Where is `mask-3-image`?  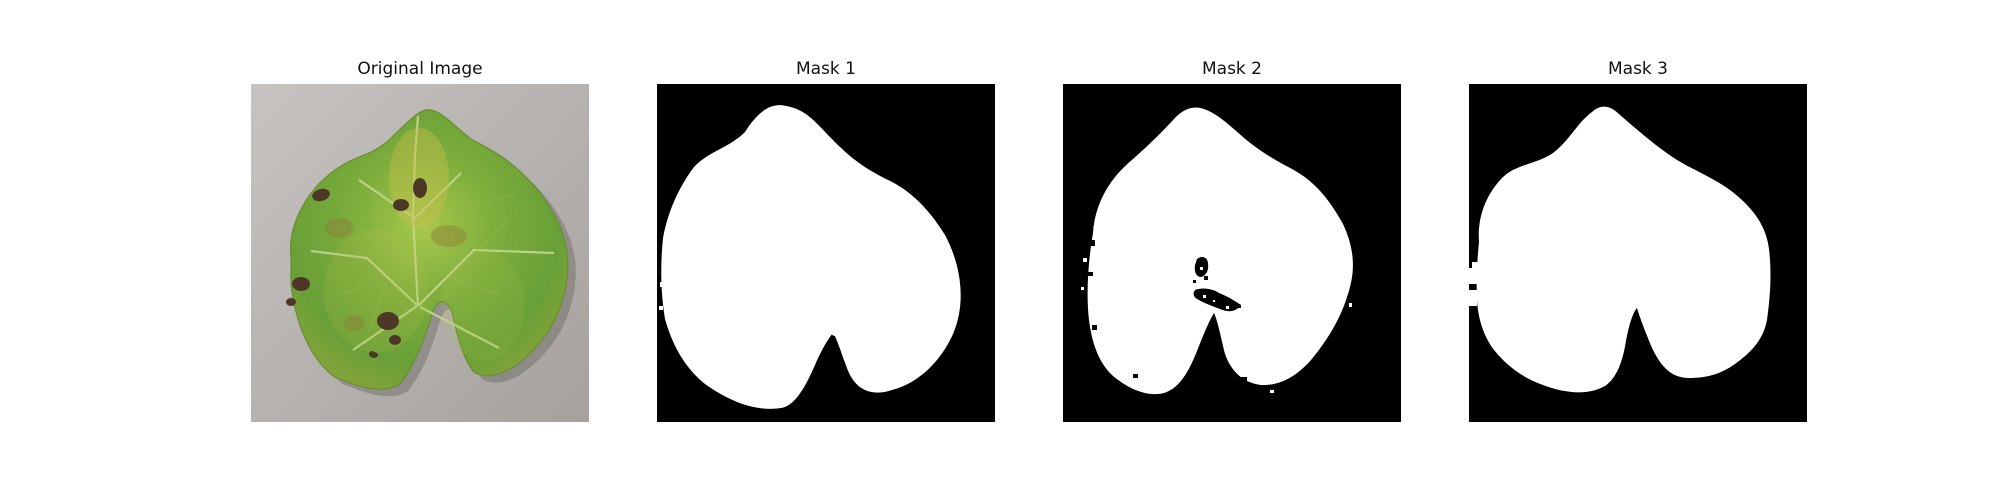
mask-3-image is located at coordinates (1638, 253).